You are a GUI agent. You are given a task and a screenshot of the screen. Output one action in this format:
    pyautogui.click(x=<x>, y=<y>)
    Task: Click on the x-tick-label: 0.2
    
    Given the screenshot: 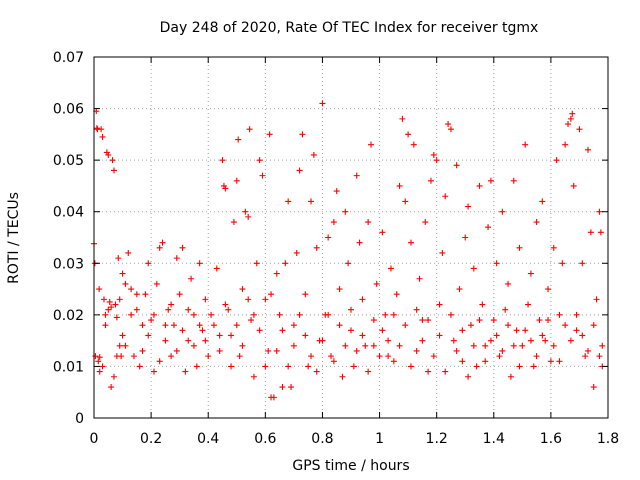 What is the action you would take?
    pyautogui.click(x=151, y=439)
    